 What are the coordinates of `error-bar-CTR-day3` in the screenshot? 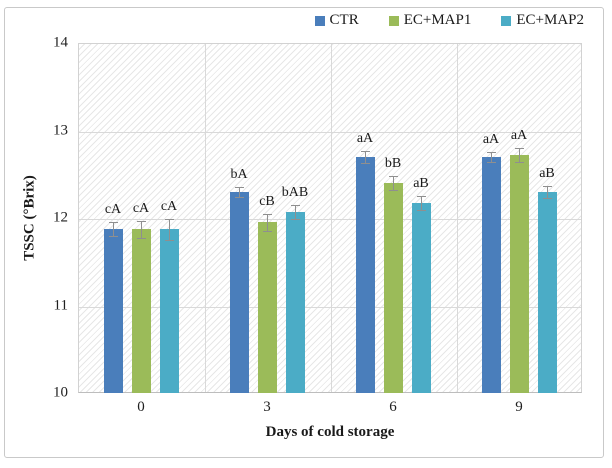 It's located at (239, 191).